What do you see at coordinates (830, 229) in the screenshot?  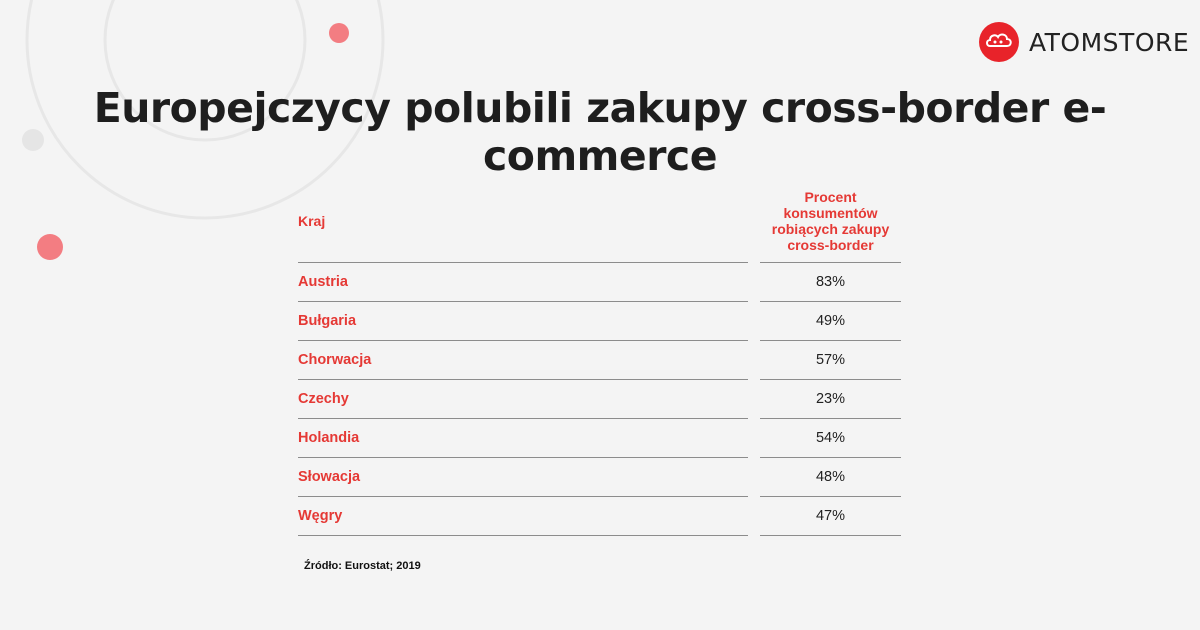 I see `header-line: robiących zakupy` at bounding box center [830, 229].